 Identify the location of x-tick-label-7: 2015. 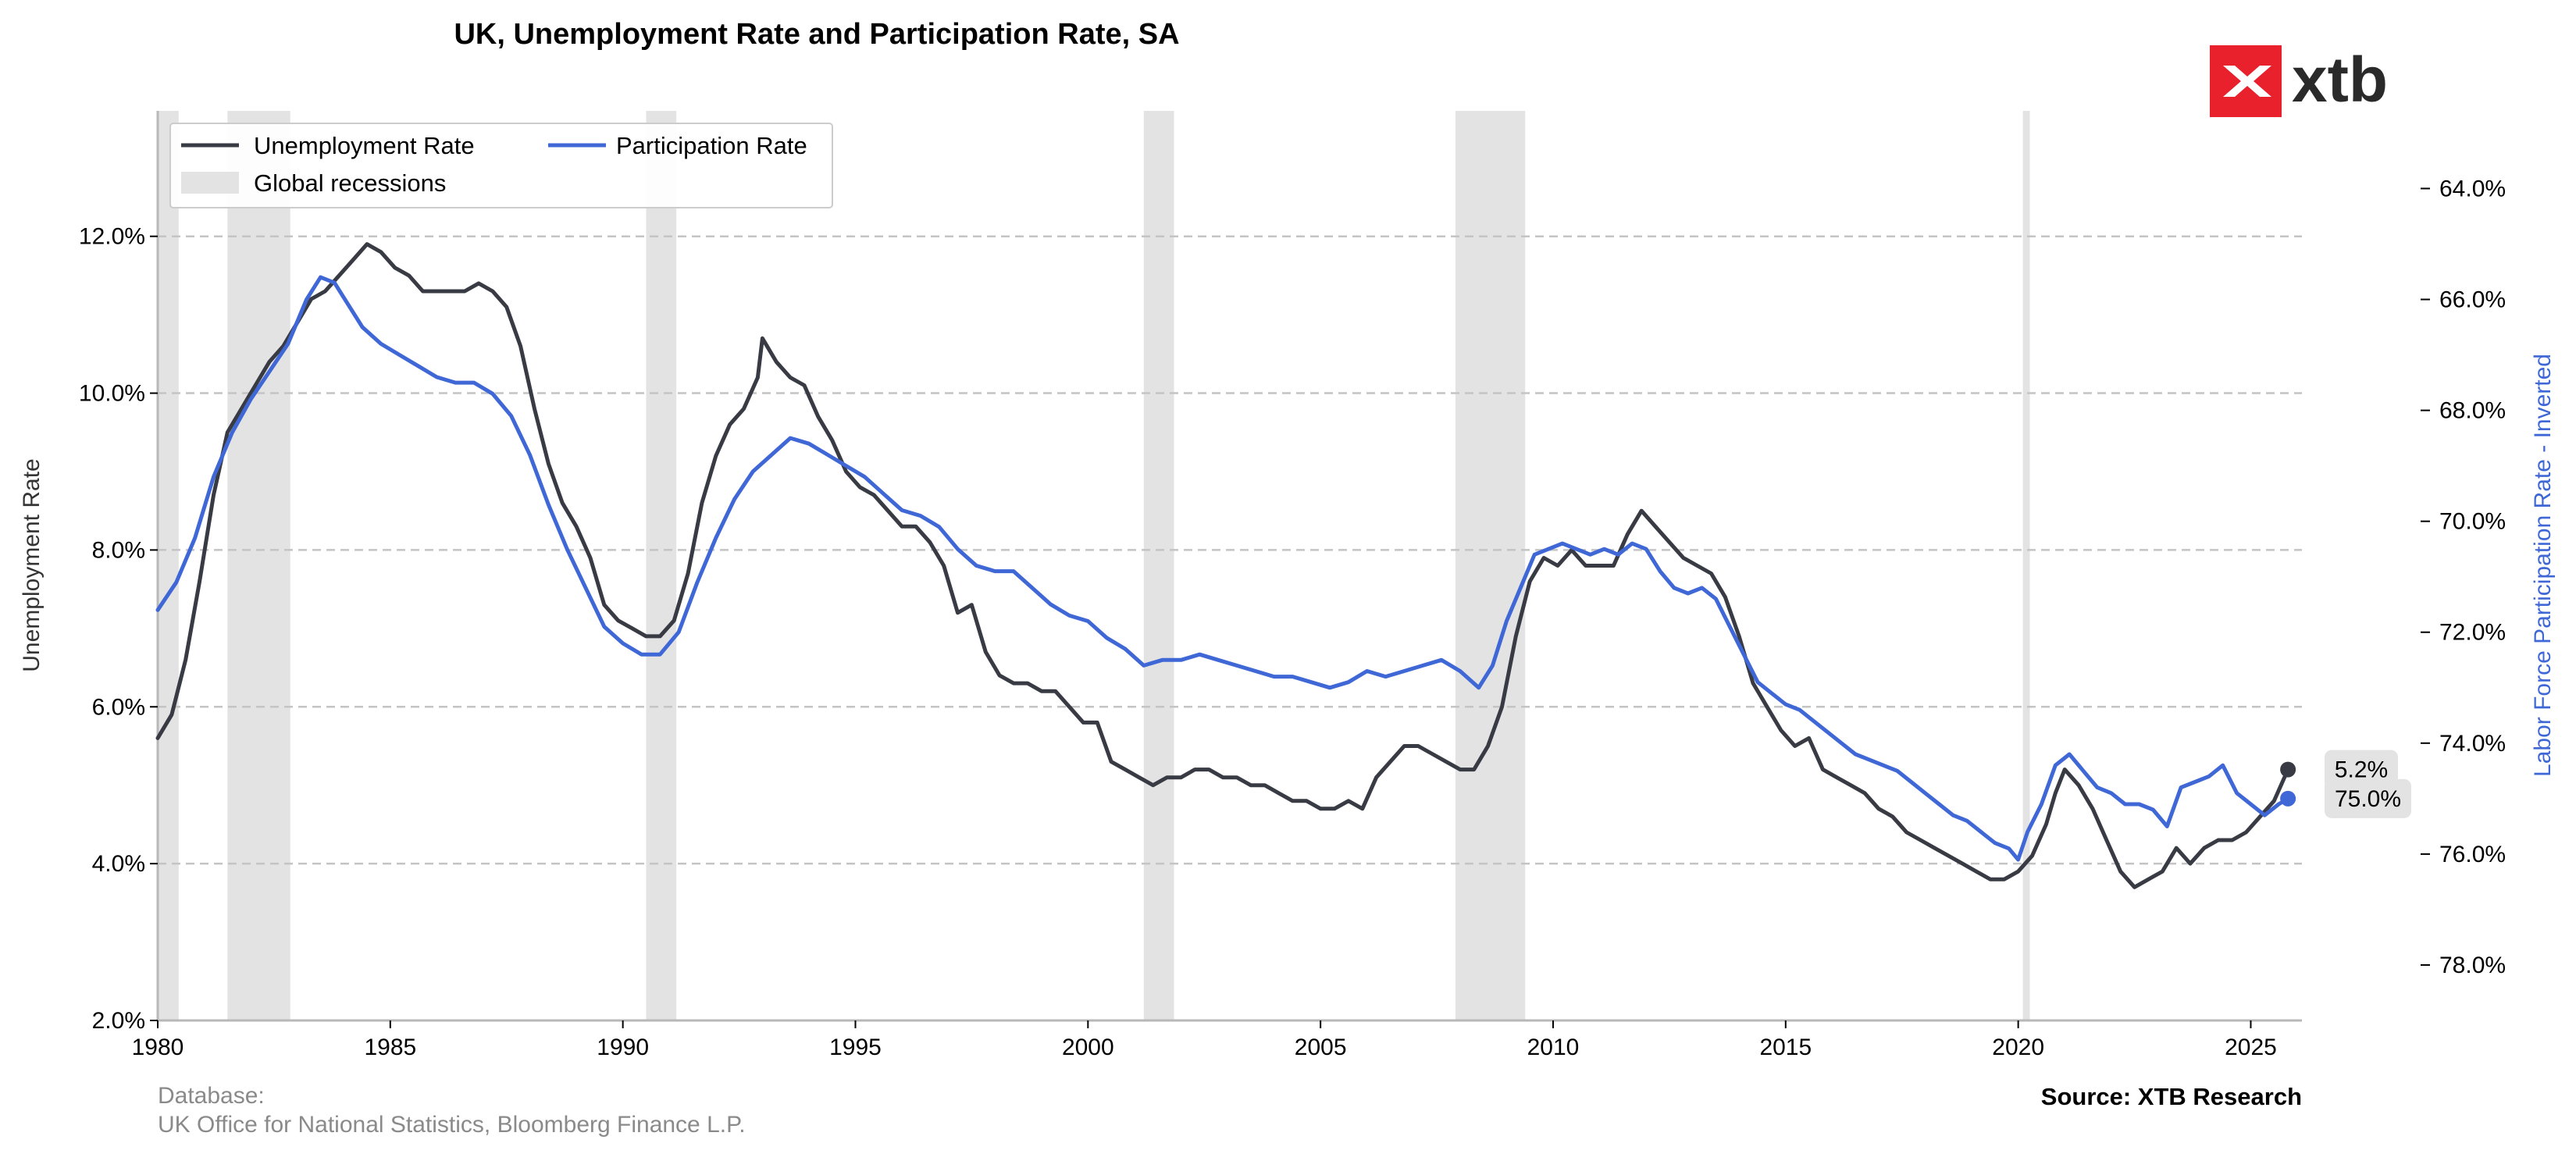
(1785, 1047).